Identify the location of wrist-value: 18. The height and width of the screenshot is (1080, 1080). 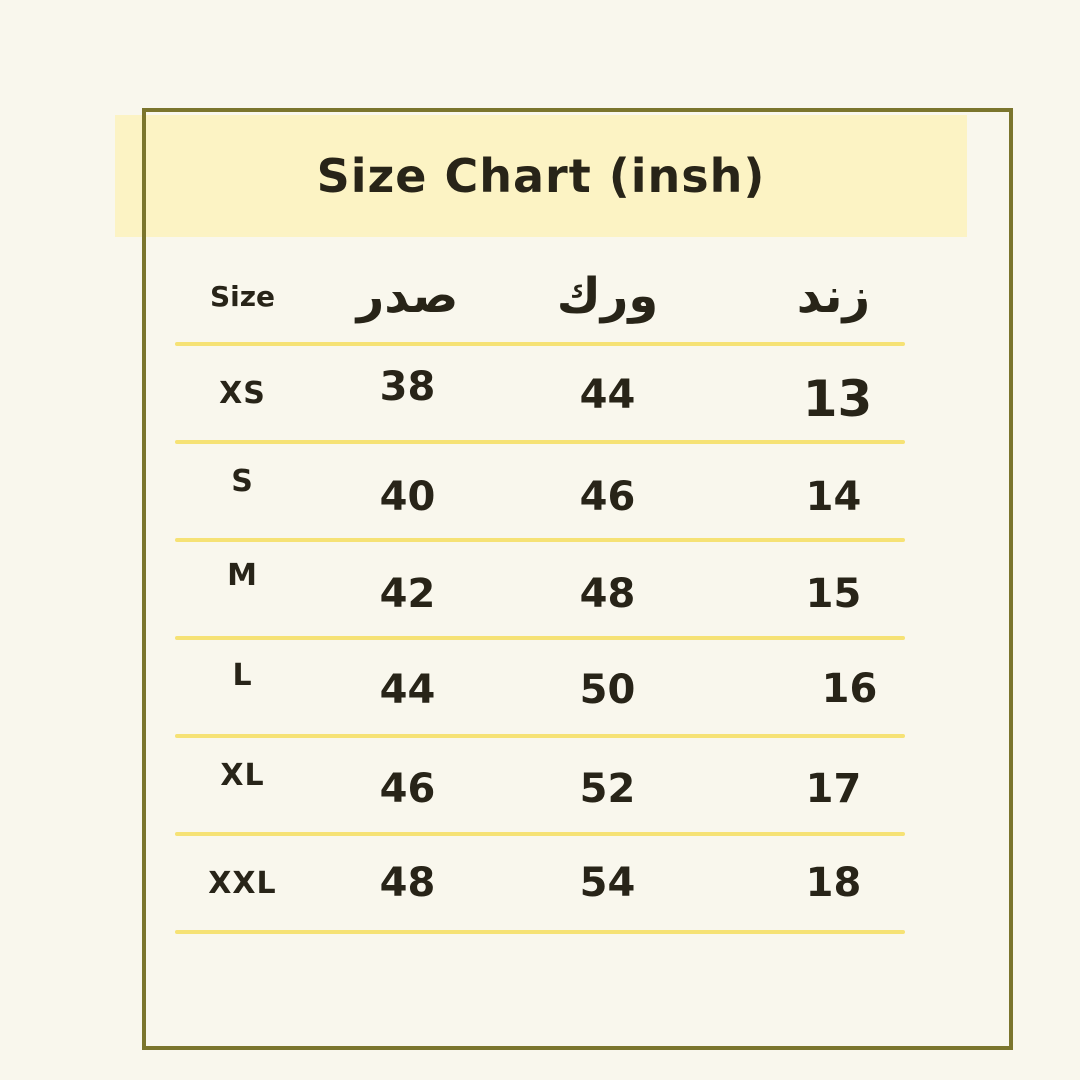
(833, 883).